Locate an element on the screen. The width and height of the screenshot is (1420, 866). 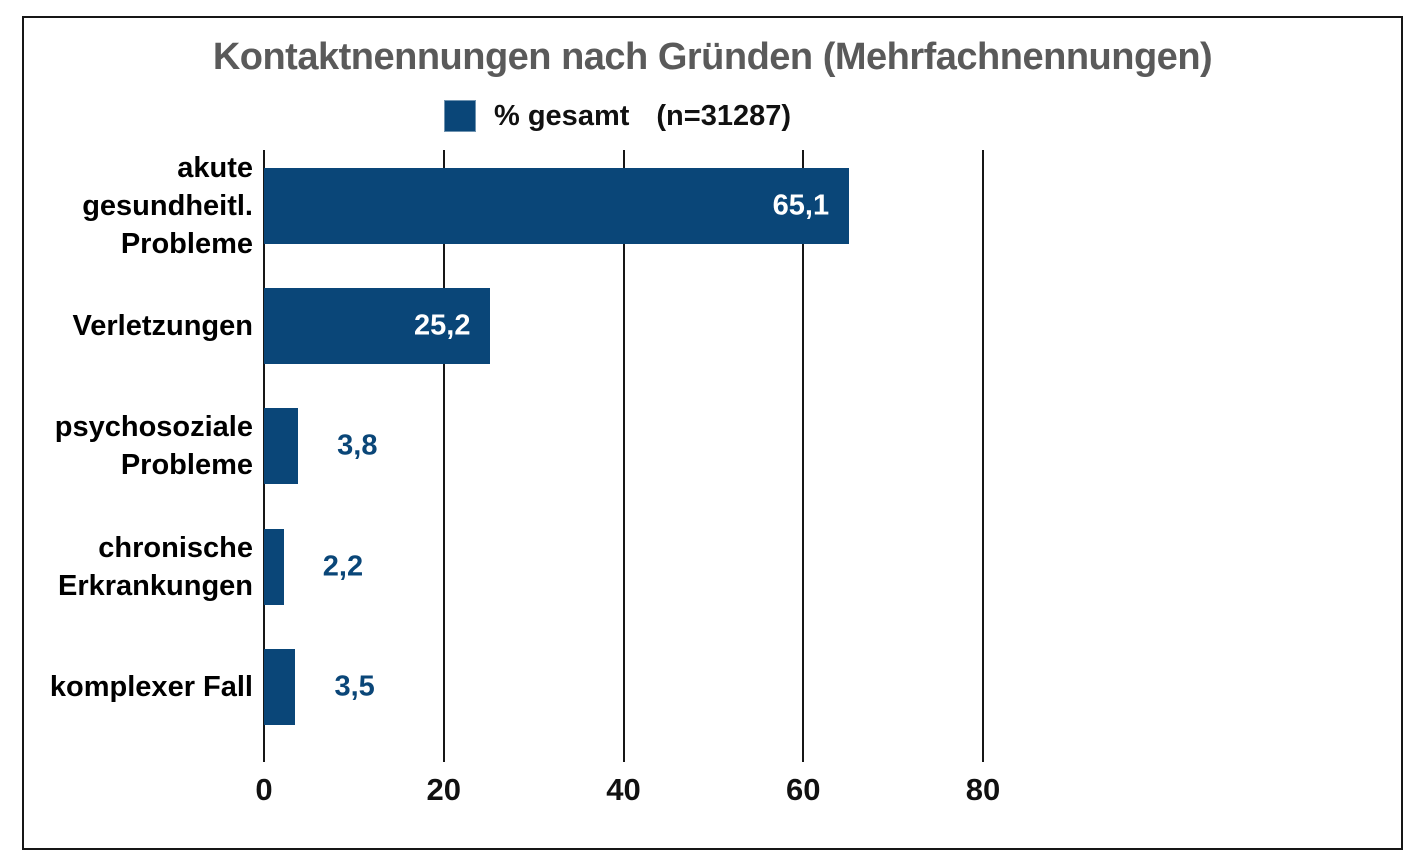
category-label: akute gesundheitl. Probleme is located at coordinates (167, 206).